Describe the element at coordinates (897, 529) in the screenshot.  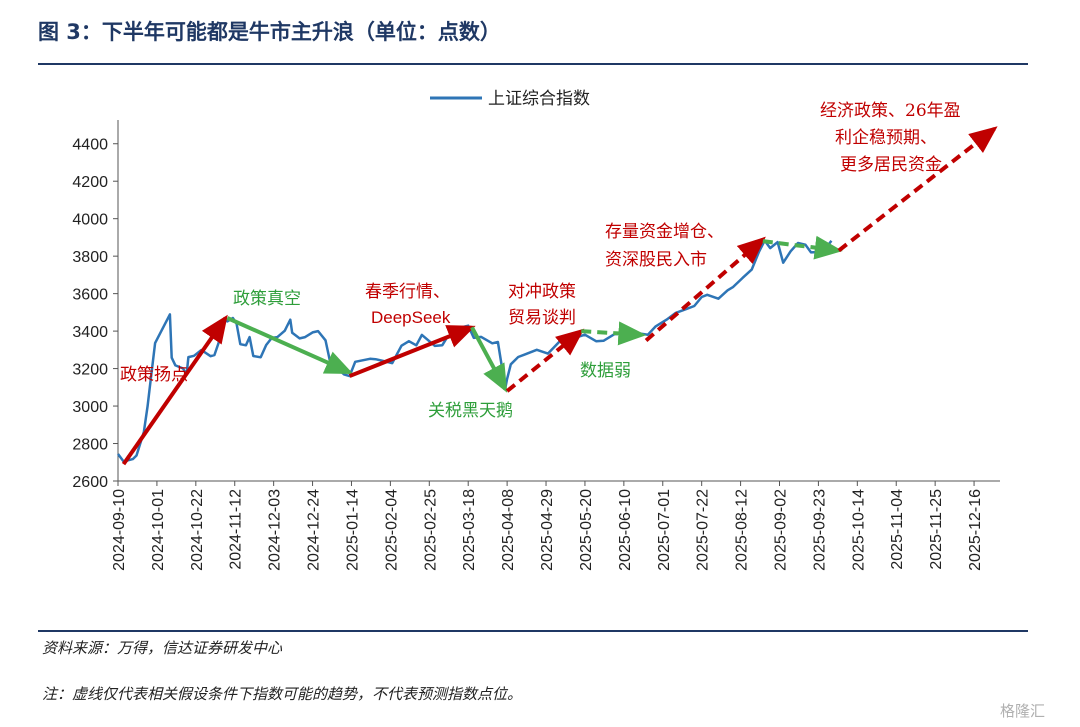
I see `x-tick-label: 2025-11-04` at that location.